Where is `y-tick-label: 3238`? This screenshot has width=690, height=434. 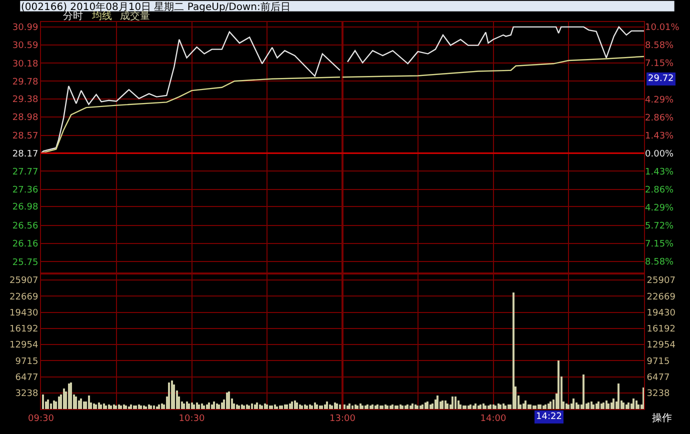 y-tick-label: 3238 is located at coordinates (658, 394).